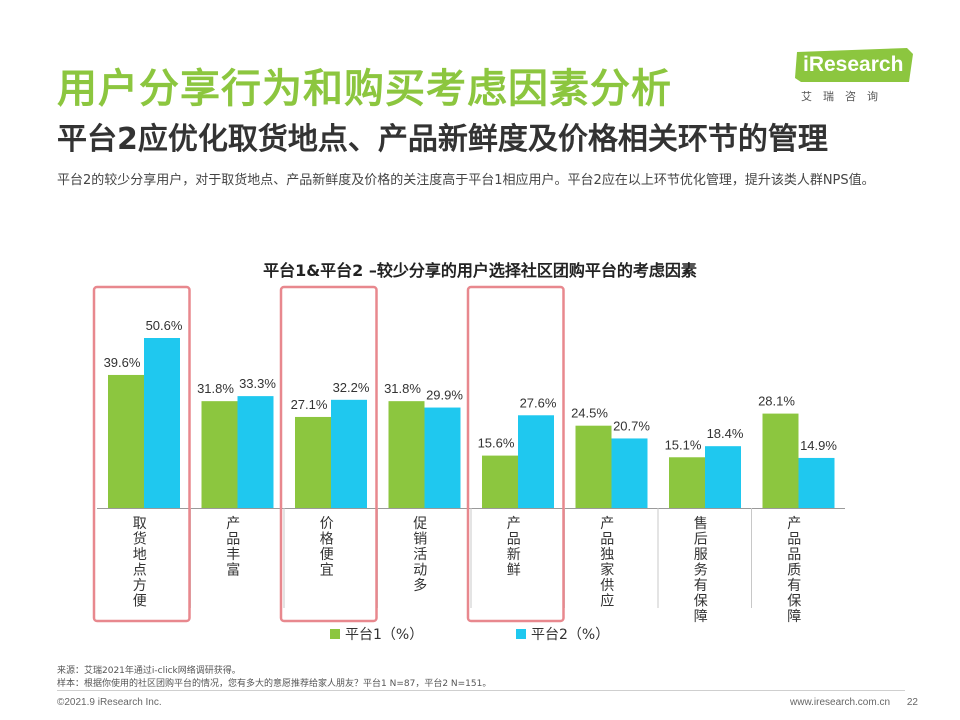 The image size is (960, 720). Describe the element at coordinates (912, 702) in the screenshot. I see `footer-page-number: 22` at that location.